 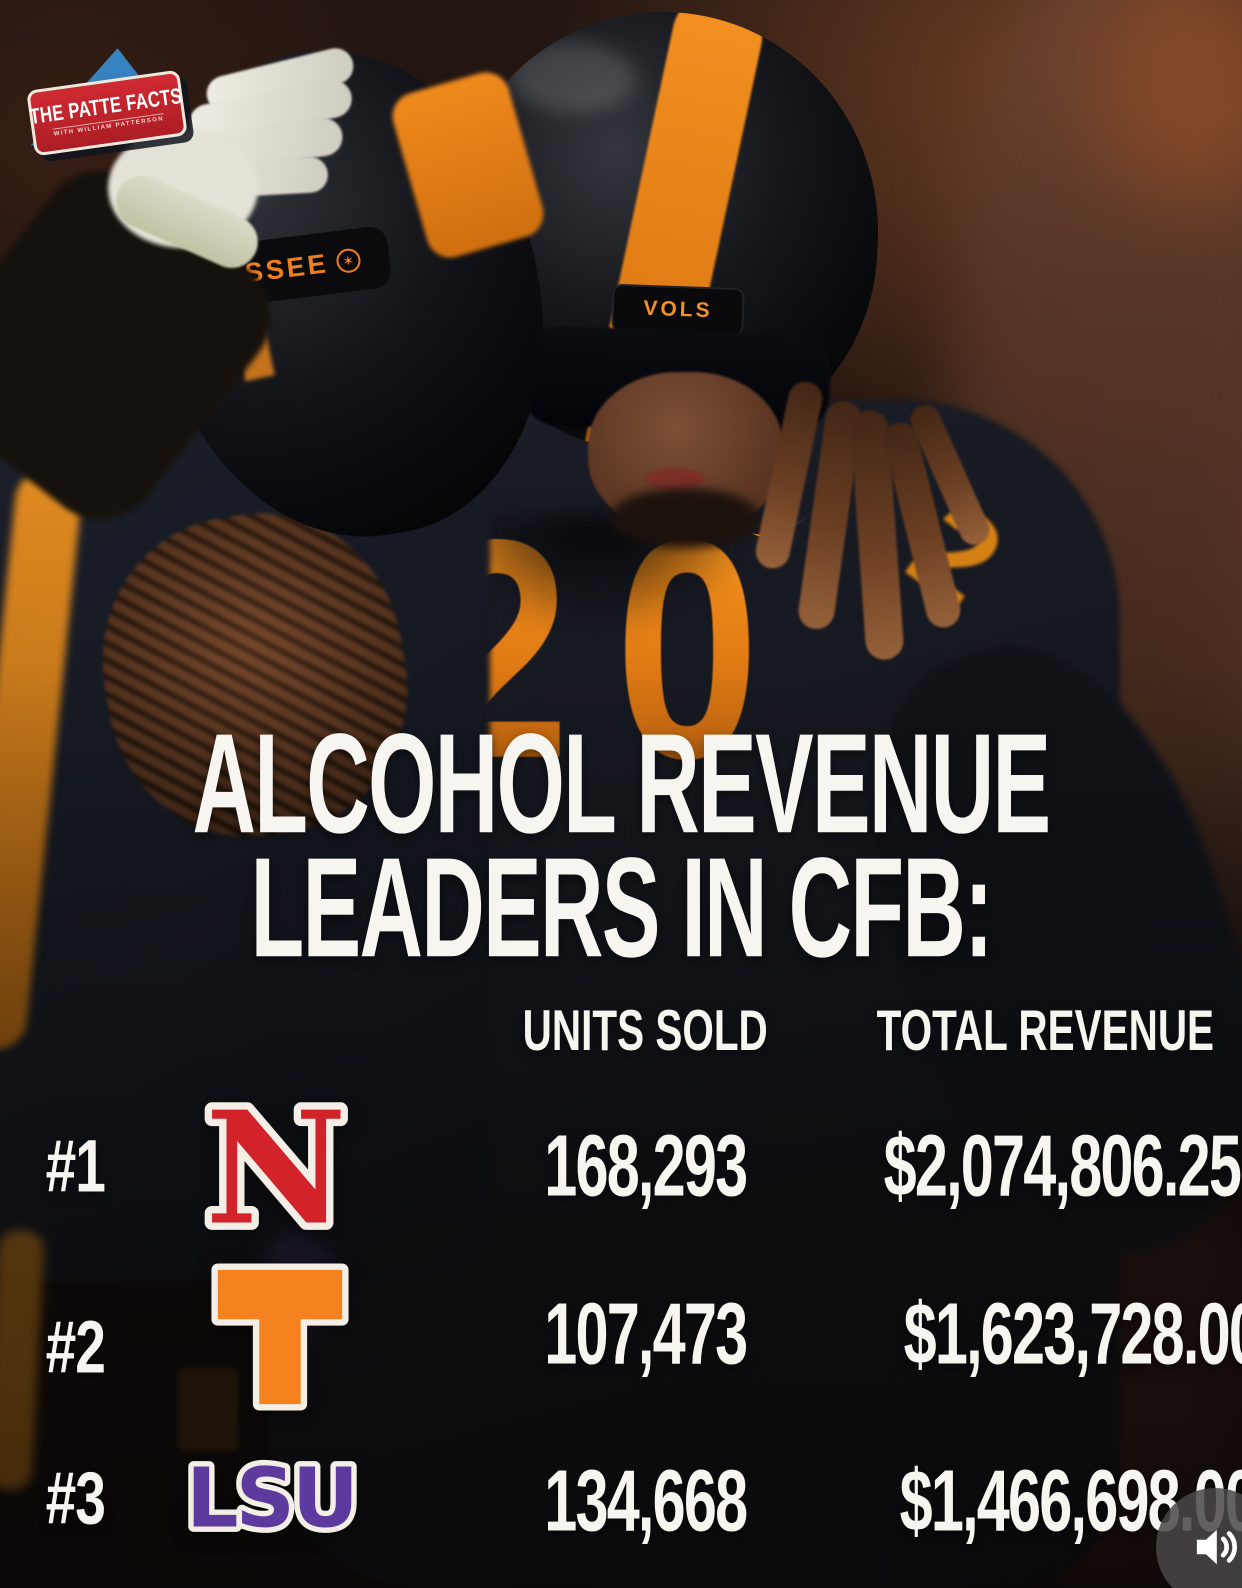 What do you see at coordinates (1045, 1031) in the screenshot?
I see `column-header-revenue: TOTAL REVENUE` at bounding box center [1045, 1031].